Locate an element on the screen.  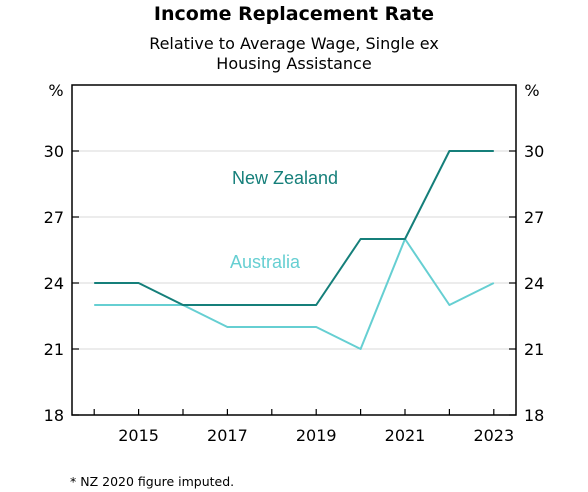
x-axis-ticks: 2015 2017 2019 2021 2023 is located at coordinates (303, 427).